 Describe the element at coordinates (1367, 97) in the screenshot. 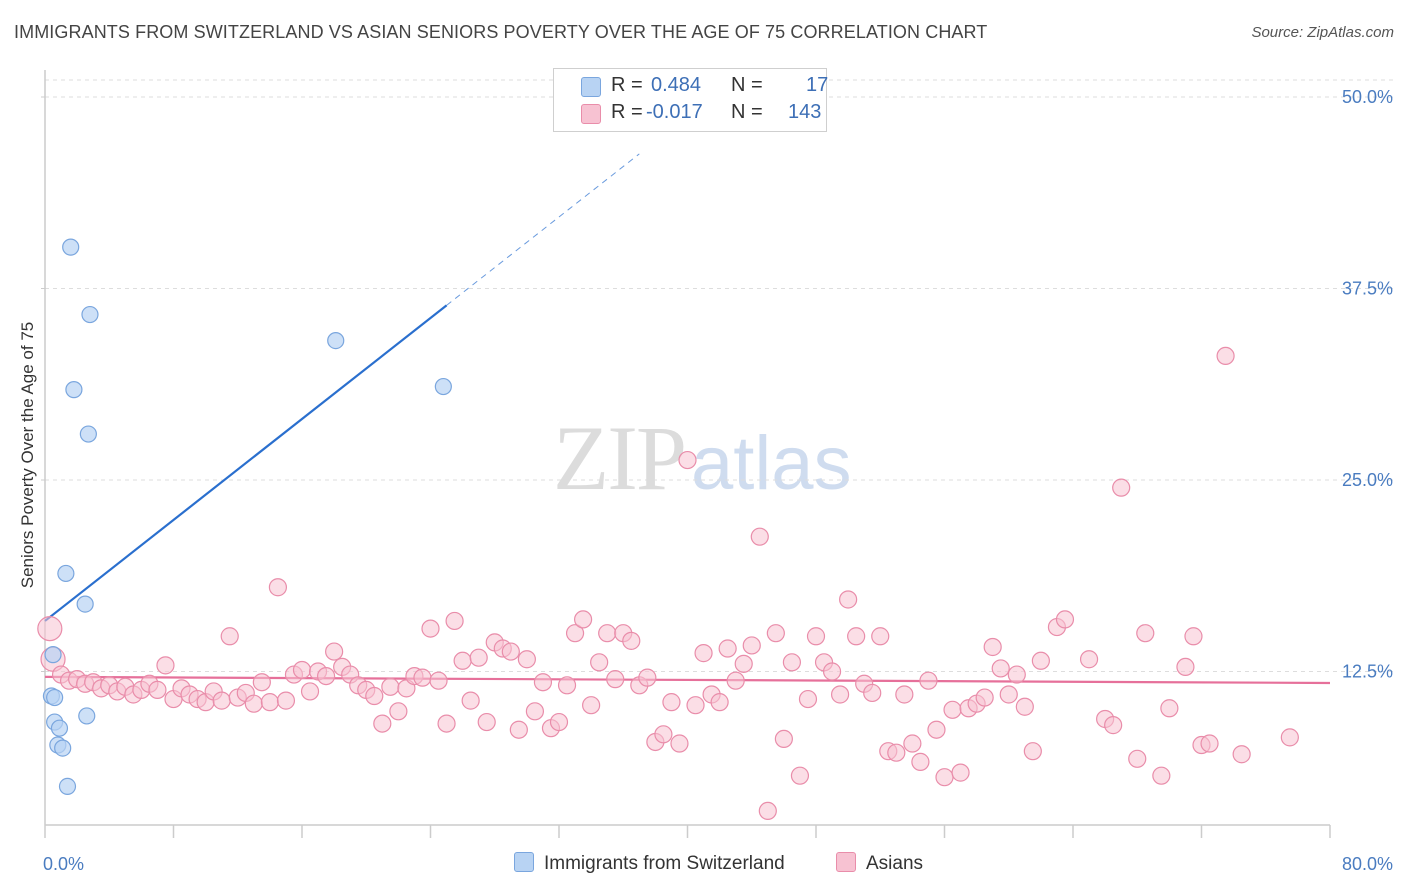

I see `y-tick-label: 50.0%` at that location.